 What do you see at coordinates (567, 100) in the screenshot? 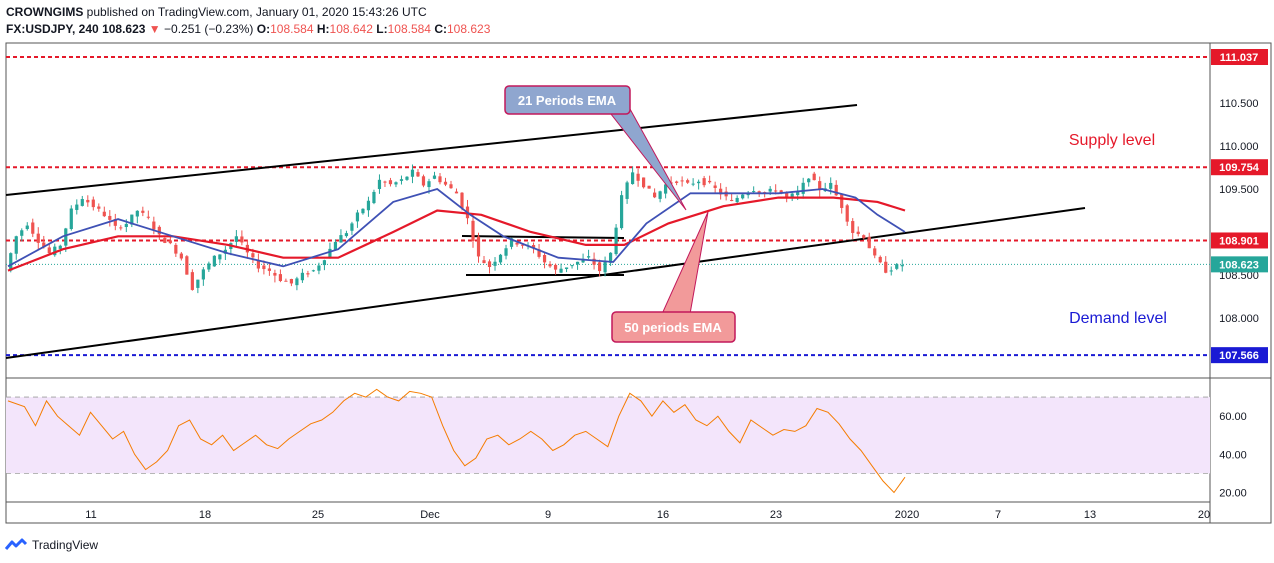
I see `ema21-callout-text: 21 Periods EMA` at bounding box center [567, 100].